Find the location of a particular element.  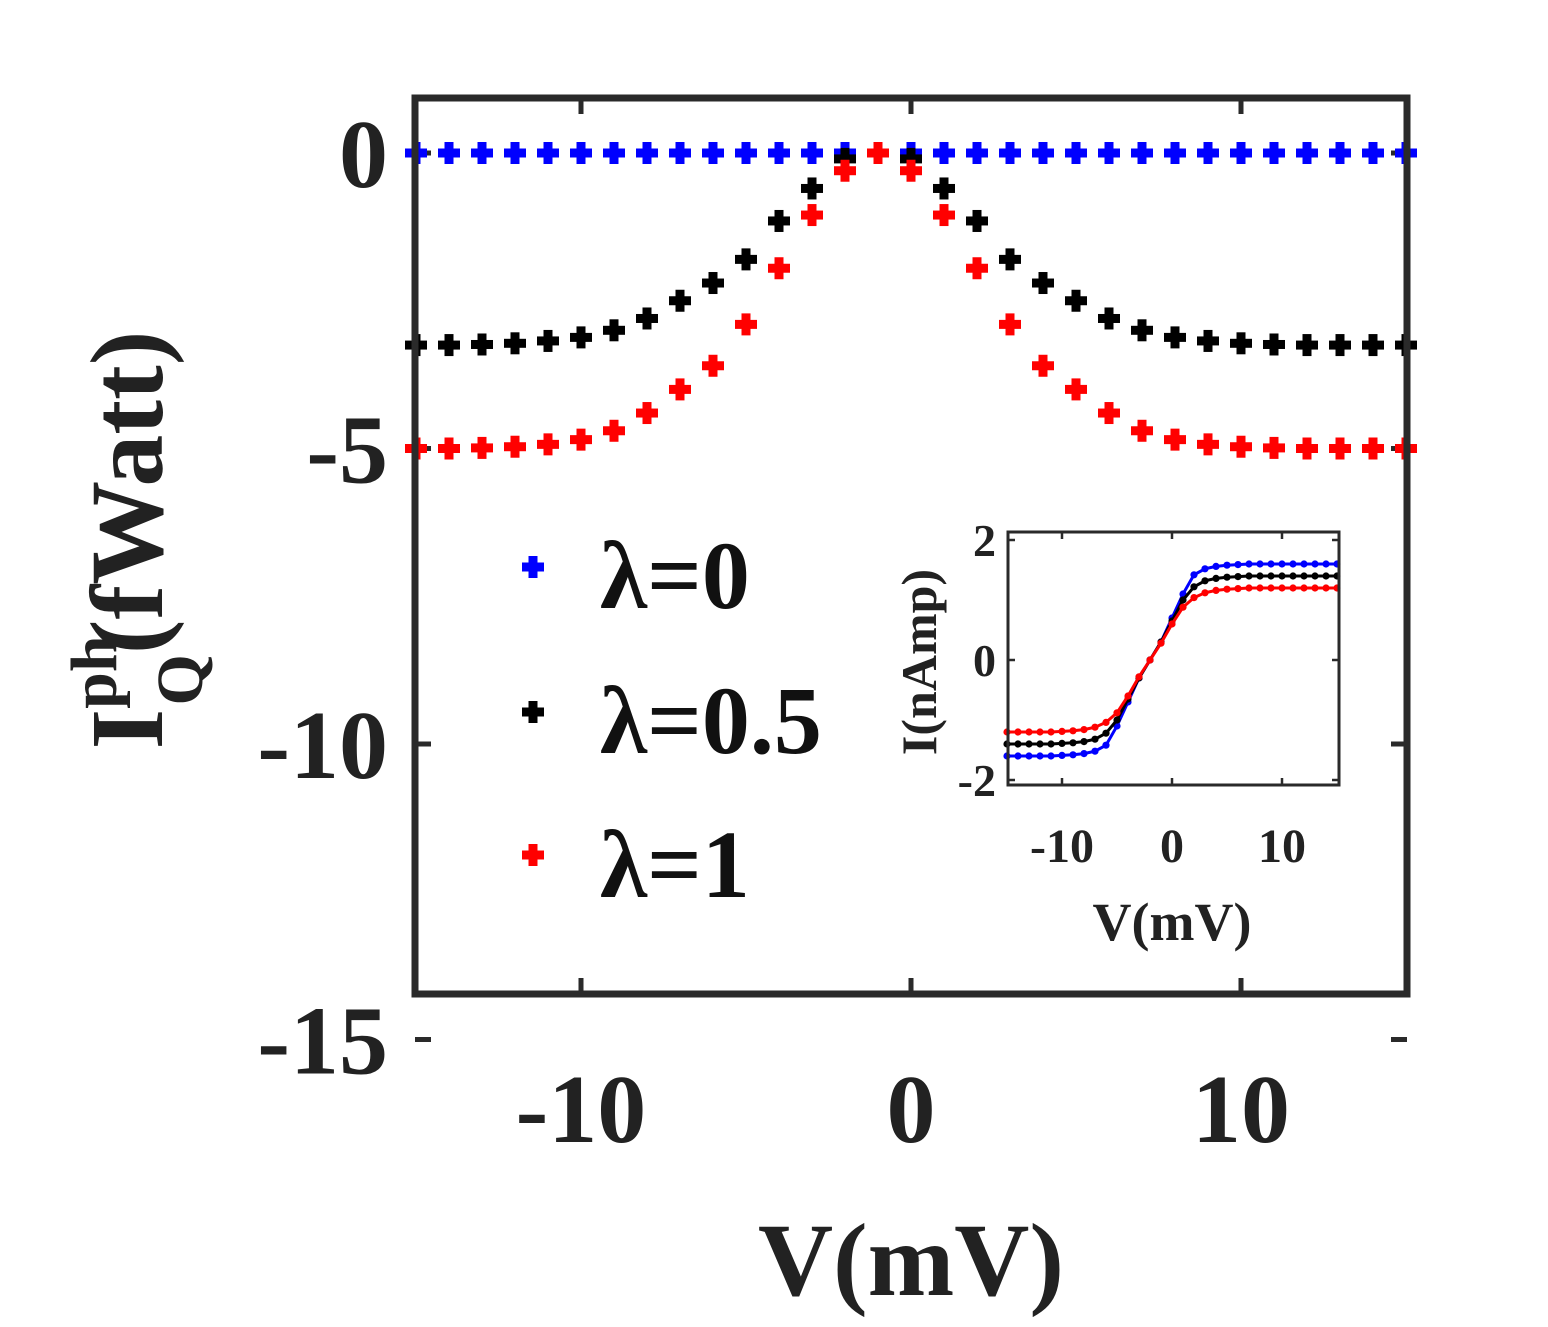

legend-entry: λ=0.5 is located at coordinates (672, 720).